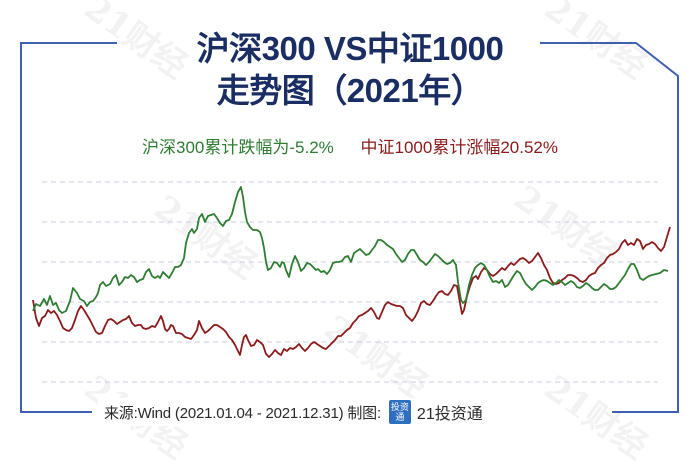  Describe the element at coordinates (350, 90) in the screenshot. I see `chart-title-line2: 走势图（2021年）` at that location.